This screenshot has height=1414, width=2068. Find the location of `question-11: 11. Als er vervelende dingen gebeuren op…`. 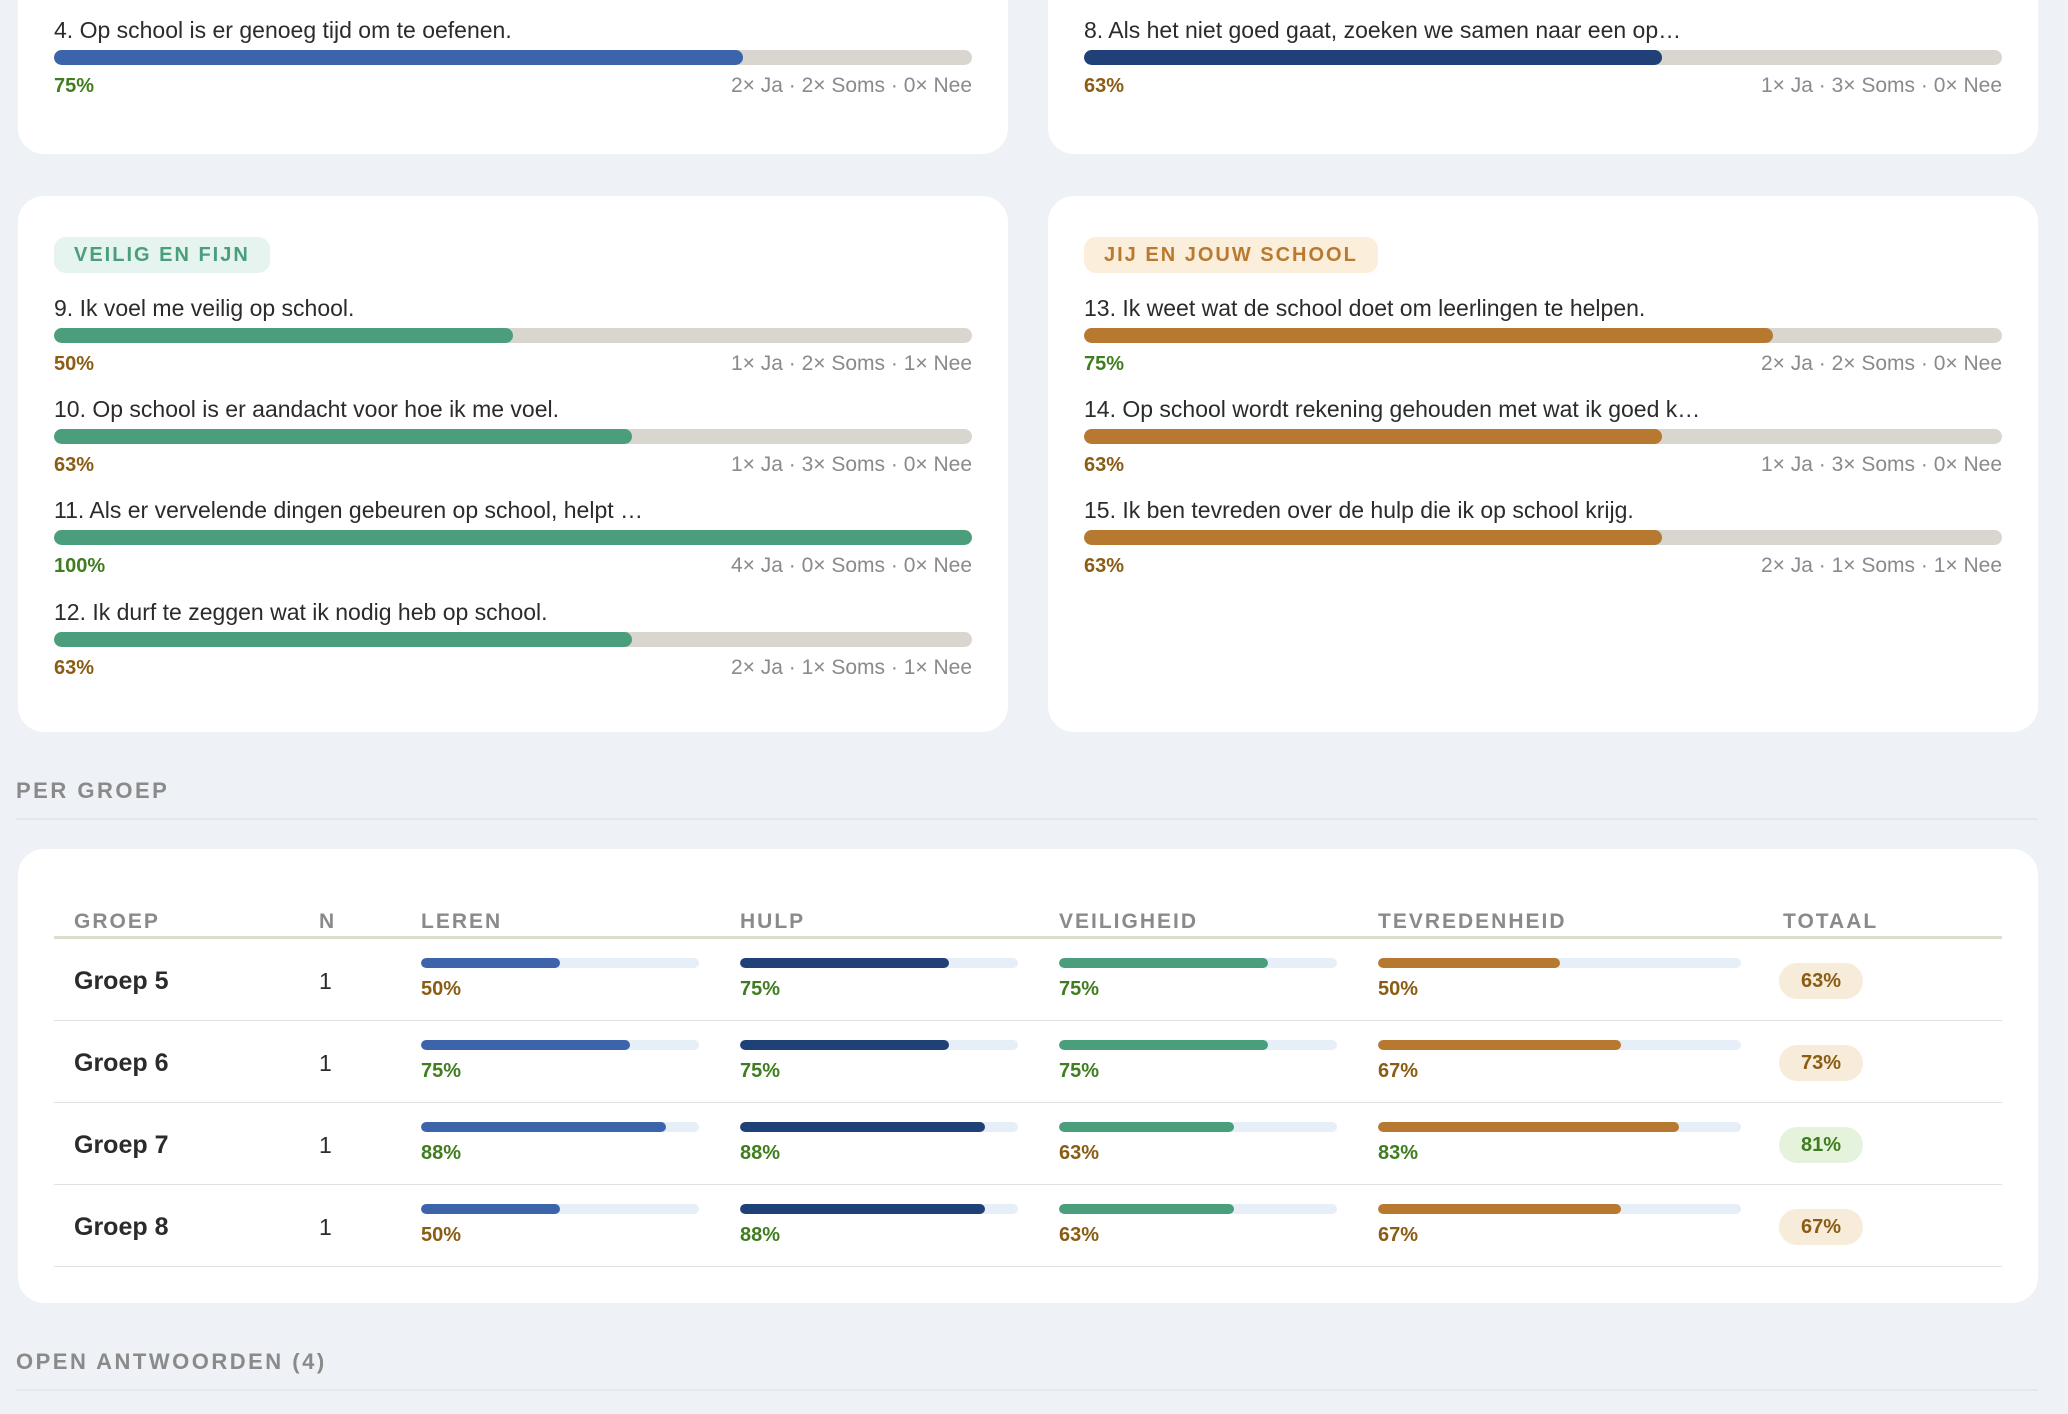

question-11: 11. Als er vervelende dingen gebeuren op… is located at coordinates (513, 545).